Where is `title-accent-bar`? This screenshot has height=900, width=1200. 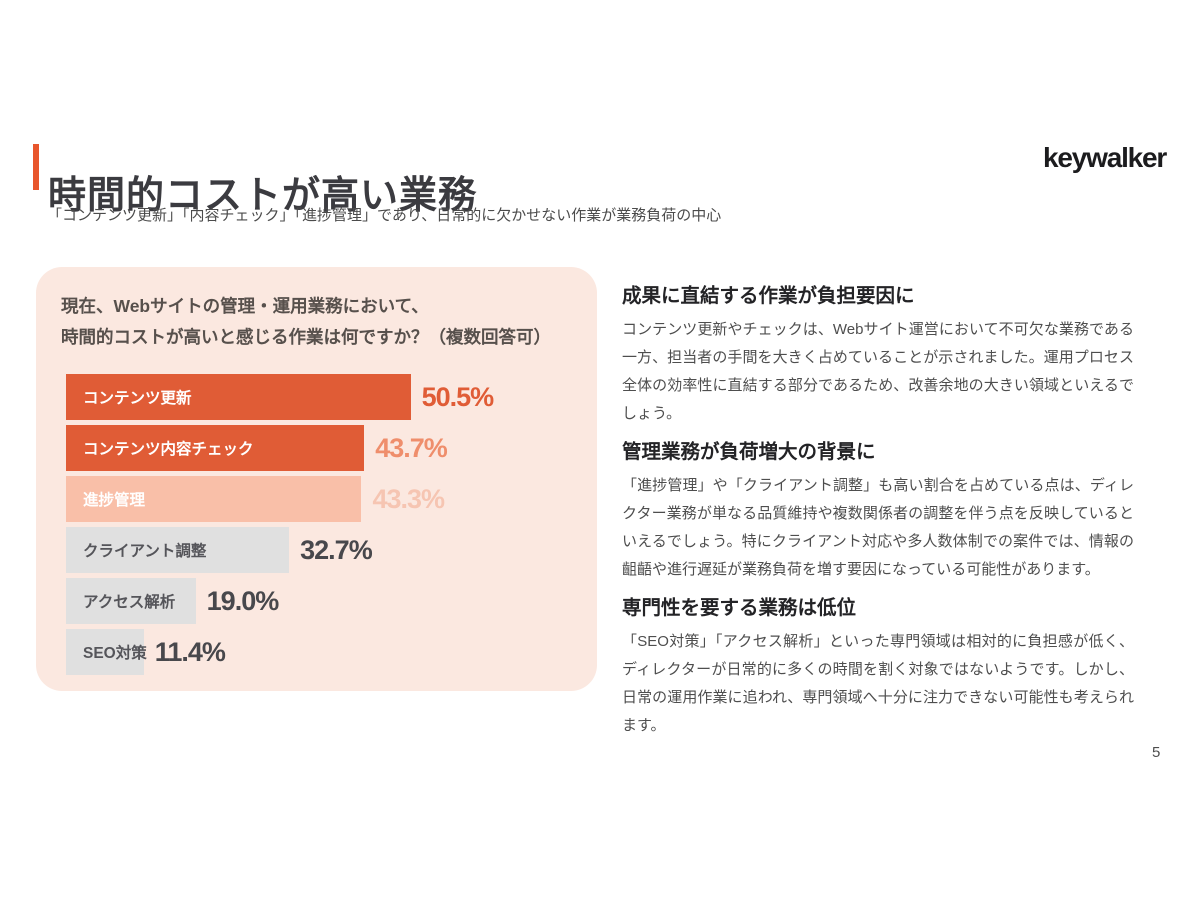
title-accent-bar is located at coordinates (36, 167).